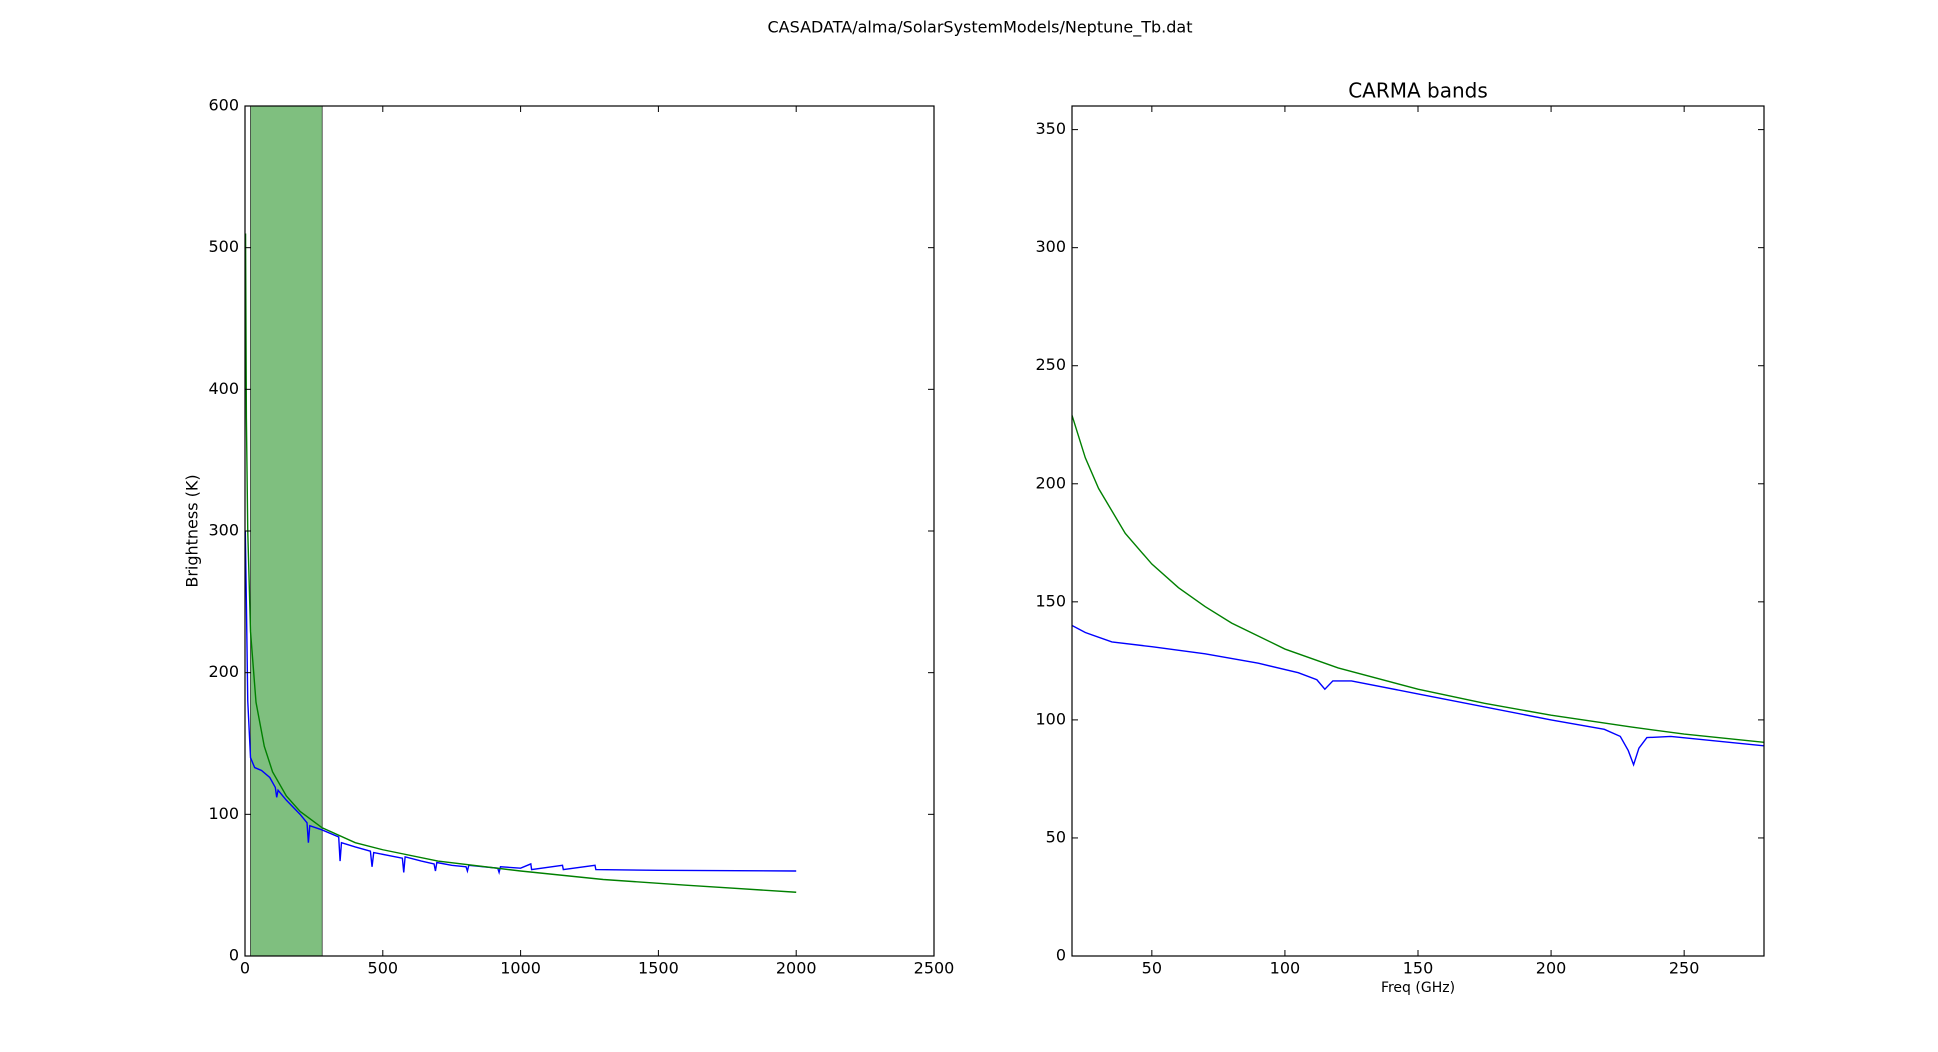 The height and width of the screenshot is (1052, 1938). Describe the element at coordinates (383, 968) in the screenshot. I see `x-tick-label: 500` at that location.